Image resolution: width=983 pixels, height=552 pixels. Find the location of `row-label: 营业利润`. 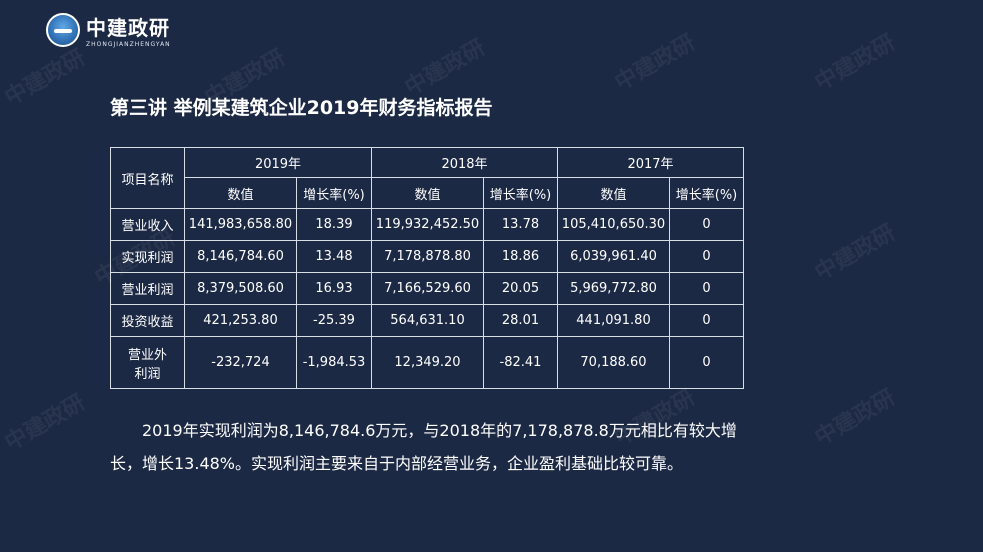

row-label: 营业利润 is located at coordinates (147, 288).